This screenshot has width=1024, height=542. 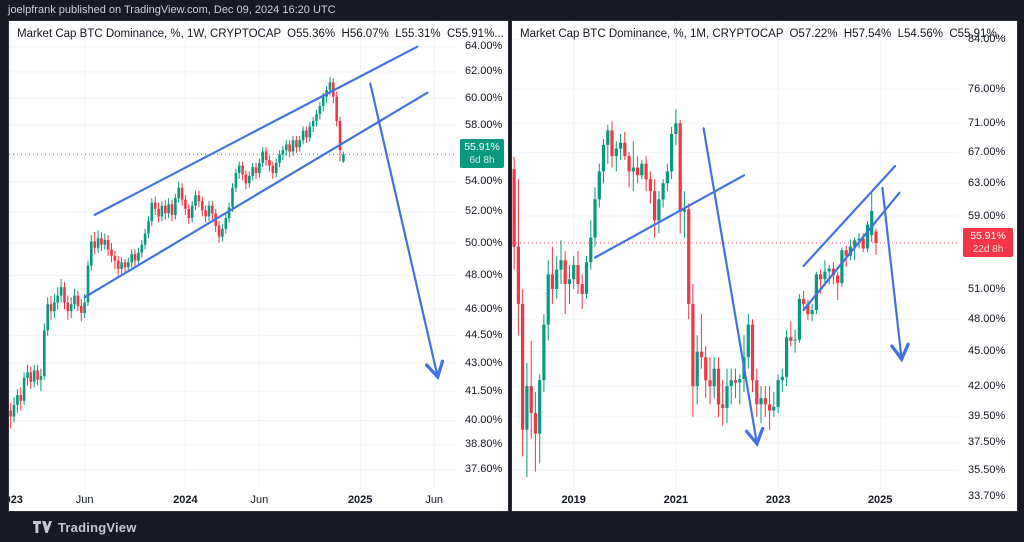 I want to click on price-tick-label: 50.00%, so click(x=484, y=242).